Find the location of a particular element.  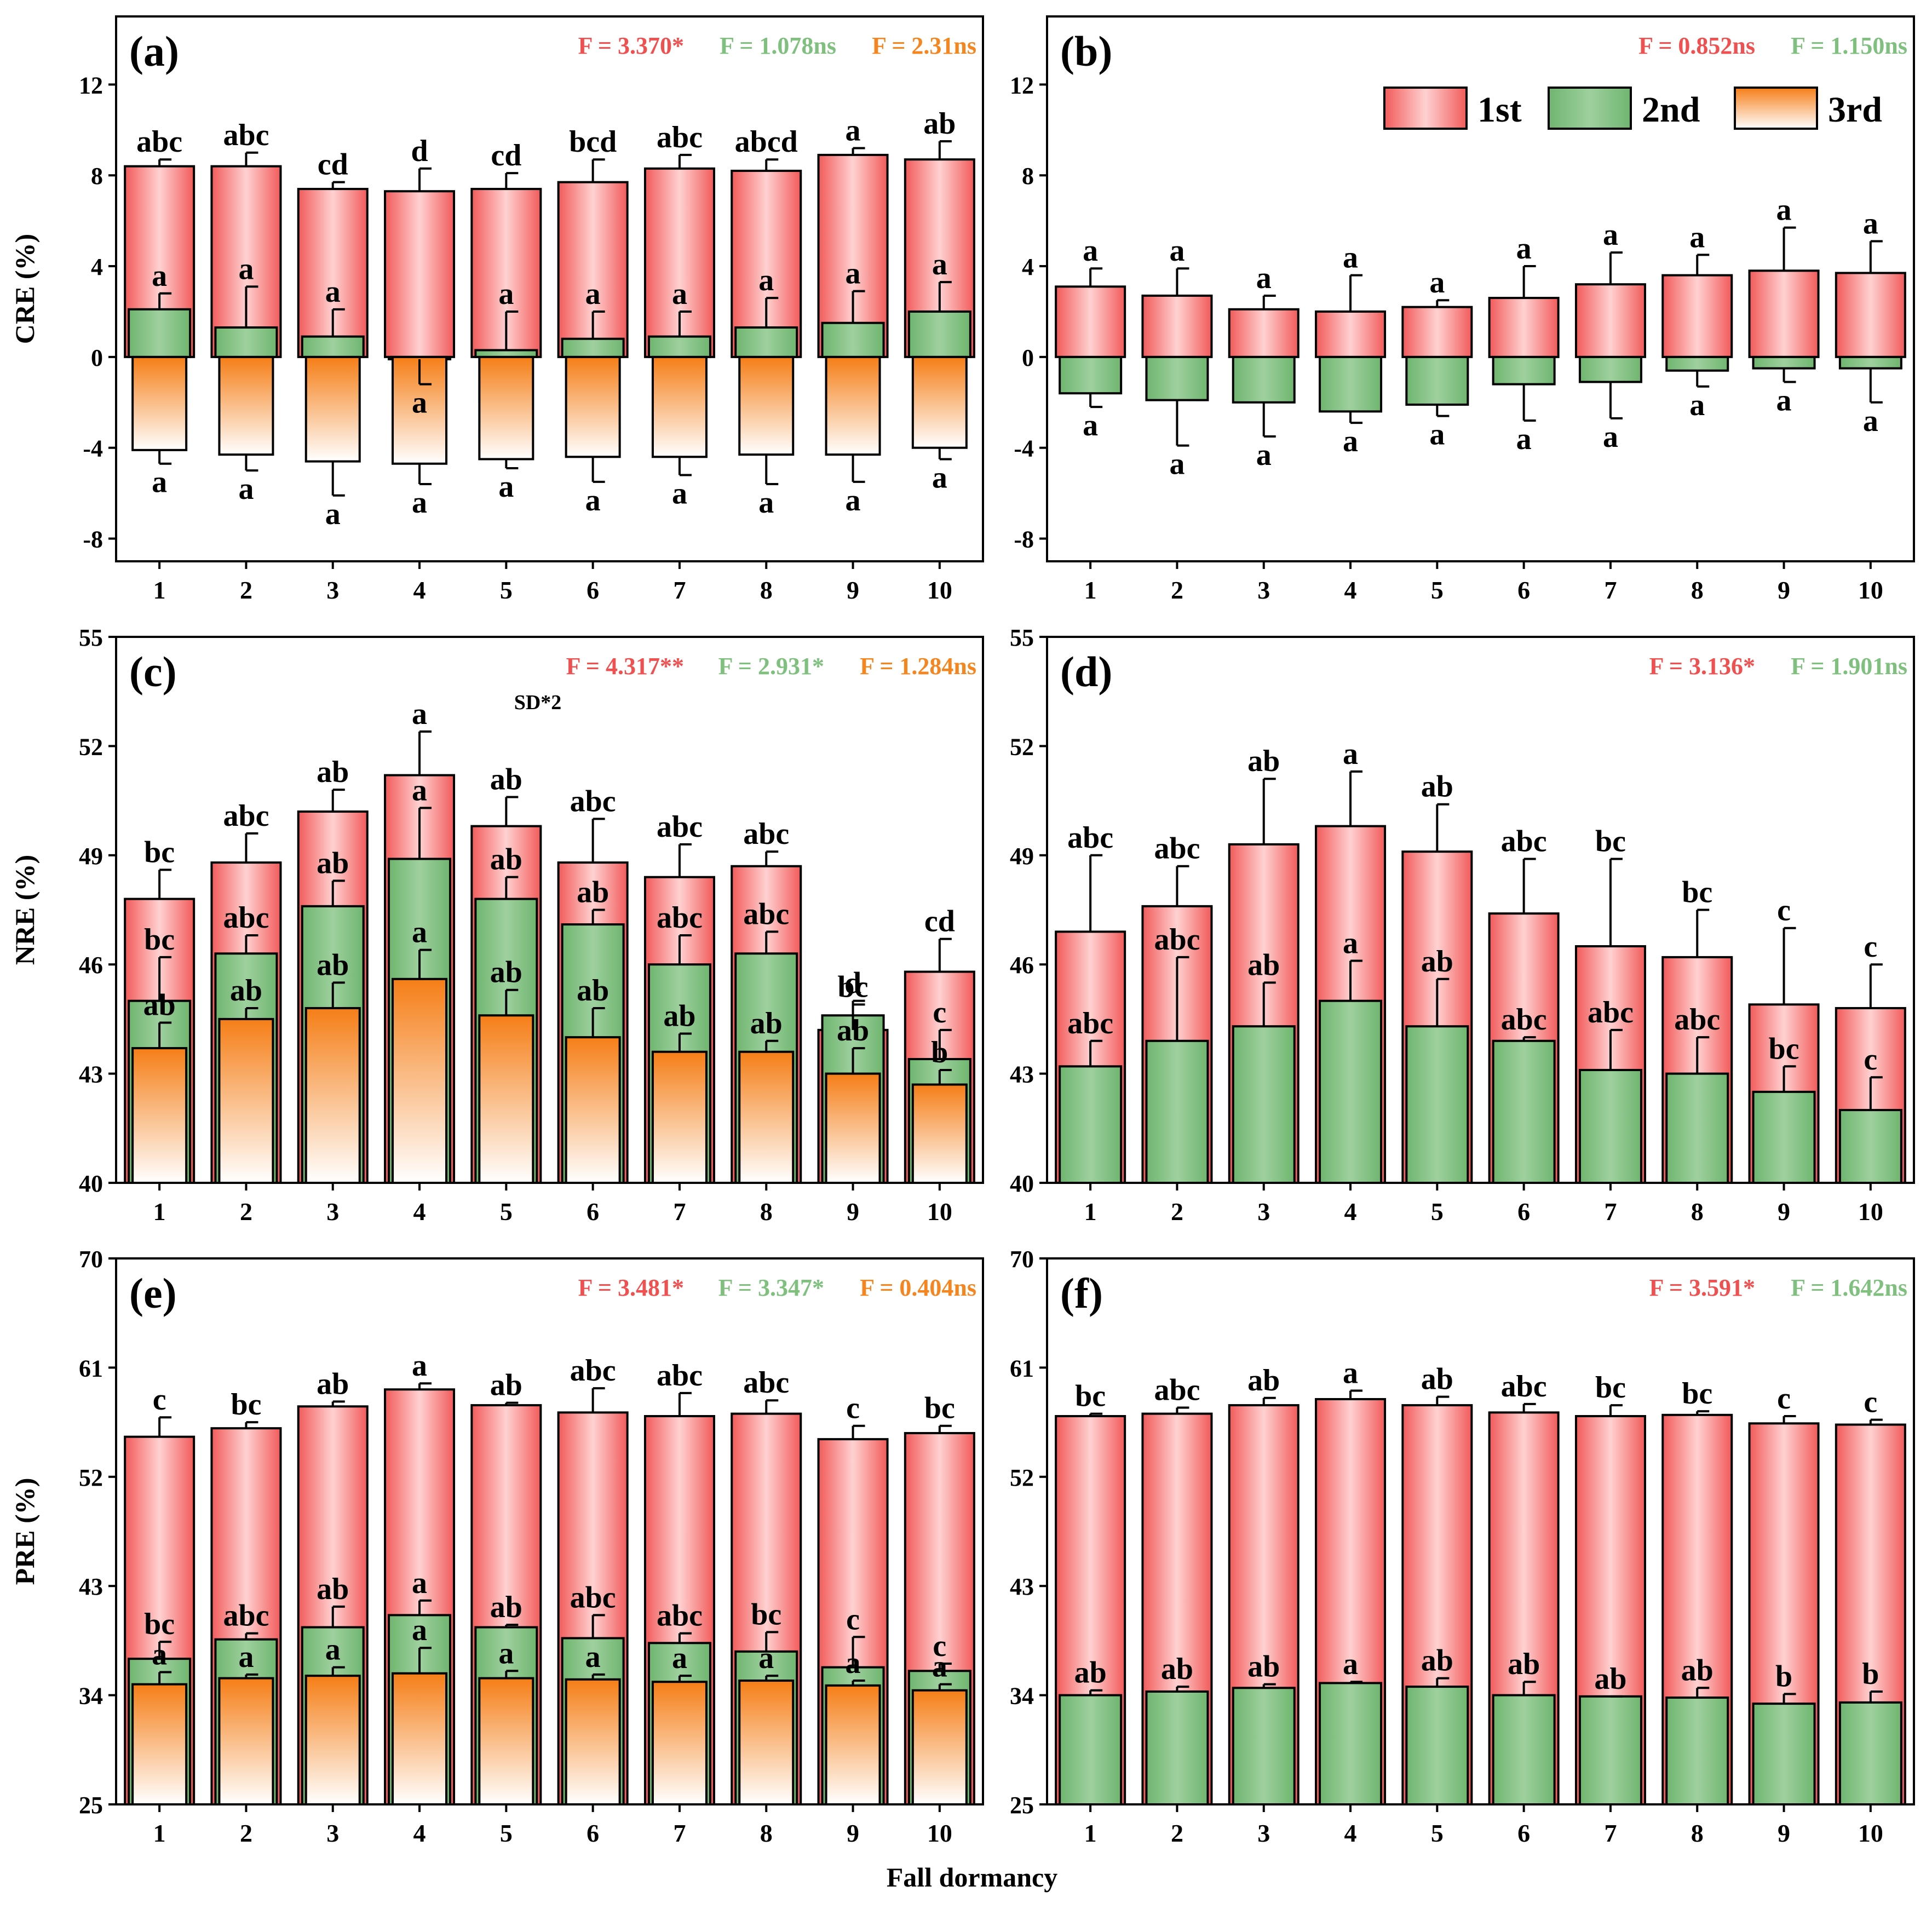

y-tick-label: 49 is located at coordinates (1022, 856).